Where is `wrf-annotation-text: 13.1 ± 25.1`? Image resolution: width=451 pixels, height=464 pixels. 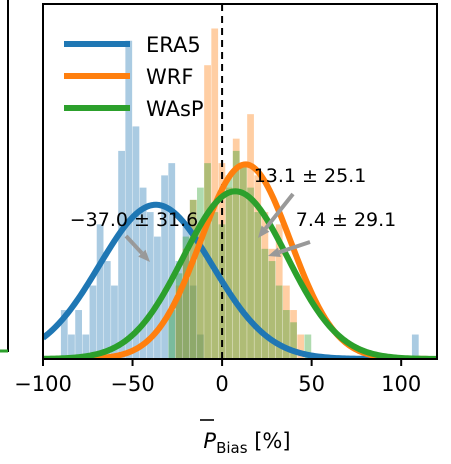
wrf-annotation-text: 13.1 ± 25.1 is located at coordinates (310, 176).